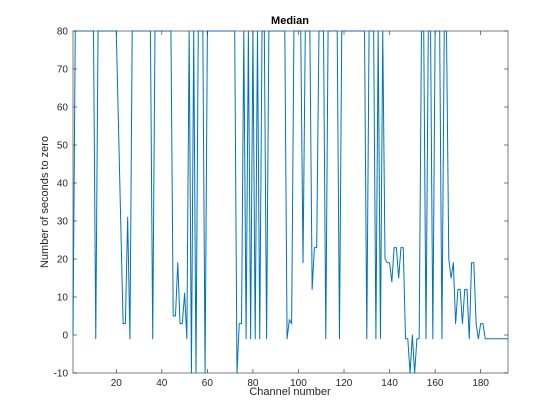 The height and width of the screenshot is (420, 560). What do you see at coordinates (63, 260) in the screenshot?
I see `y-tick-label: 20` at bounding box center [63, 260].